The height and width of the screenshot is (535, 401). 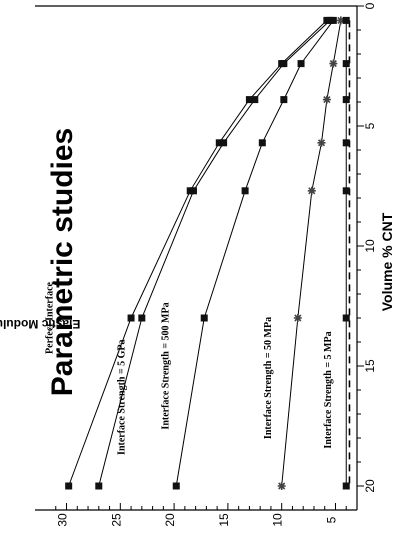 I want to click on series-label: Interface Strength = 50 MPa, so click(x=268, y=378).